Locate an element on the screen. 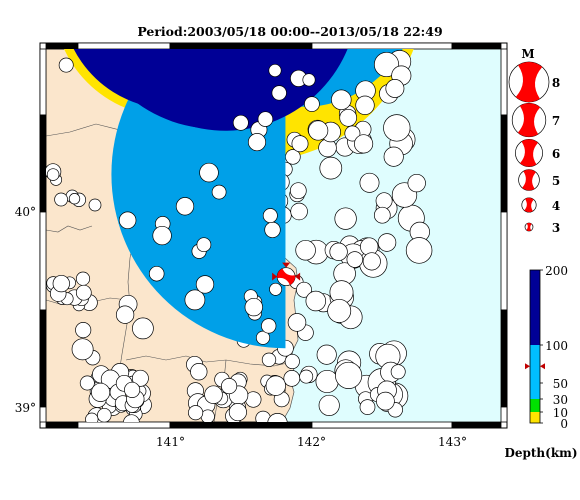 This screenshot has width=580, height=500. highlight-arrow-top is located at coordinates (286, 265).